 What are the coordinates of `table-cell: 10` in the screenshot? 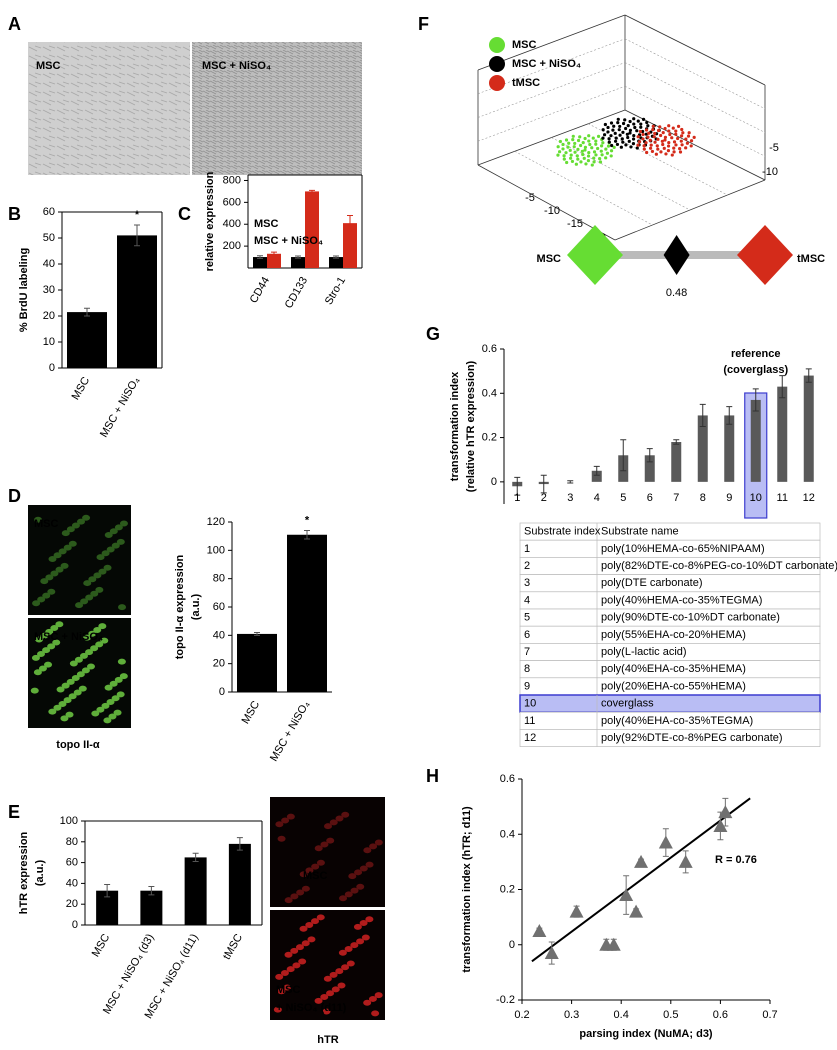 It's located at (530, 704).